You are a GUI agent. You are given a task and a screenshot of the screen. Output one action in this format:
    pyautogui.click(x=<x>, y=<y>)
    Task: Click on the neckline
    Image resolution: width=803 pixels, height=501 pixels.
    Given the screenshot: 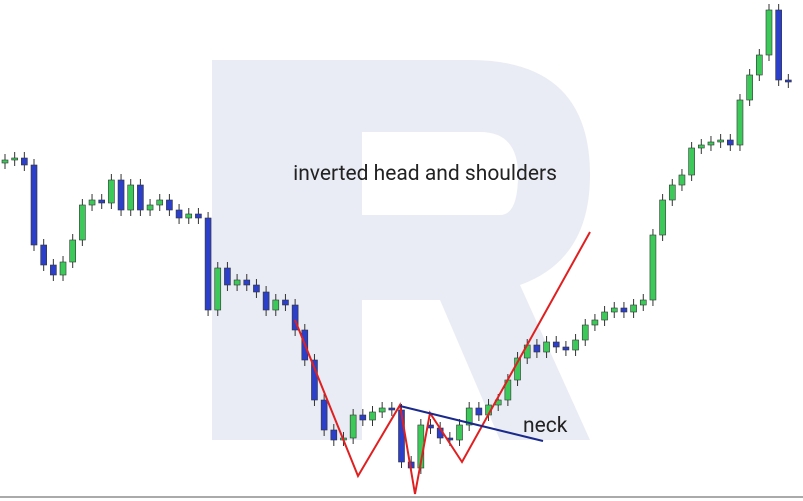 What is the action you would take?
    pyautogui.click(x=471, y=423)
    